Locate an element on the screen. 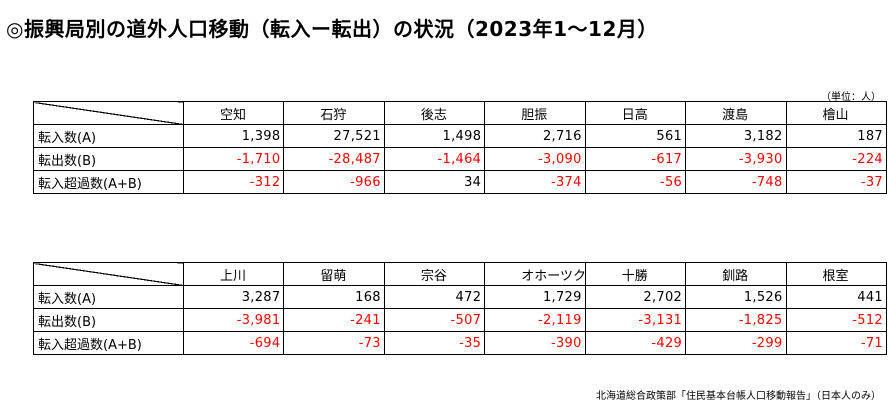 This screenshot has width=889, height=415. header-row: 上川 留萌 宗谷 オホーツク 十勝 釧路 根室 is located at coordinates (460, 274).